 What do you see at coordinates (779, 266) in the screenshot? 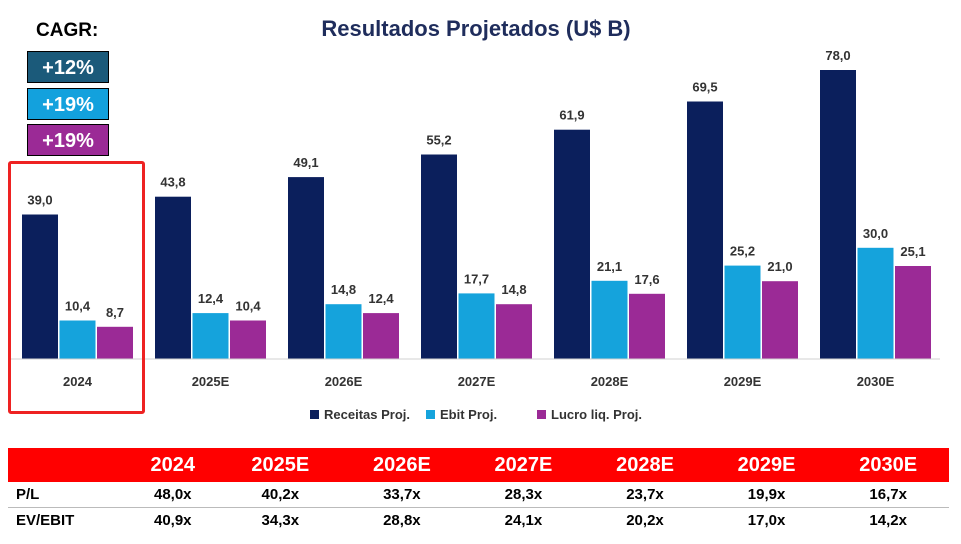
I see `data-label-lucro-2029e: 21,0` at bounding box center [779, 266].